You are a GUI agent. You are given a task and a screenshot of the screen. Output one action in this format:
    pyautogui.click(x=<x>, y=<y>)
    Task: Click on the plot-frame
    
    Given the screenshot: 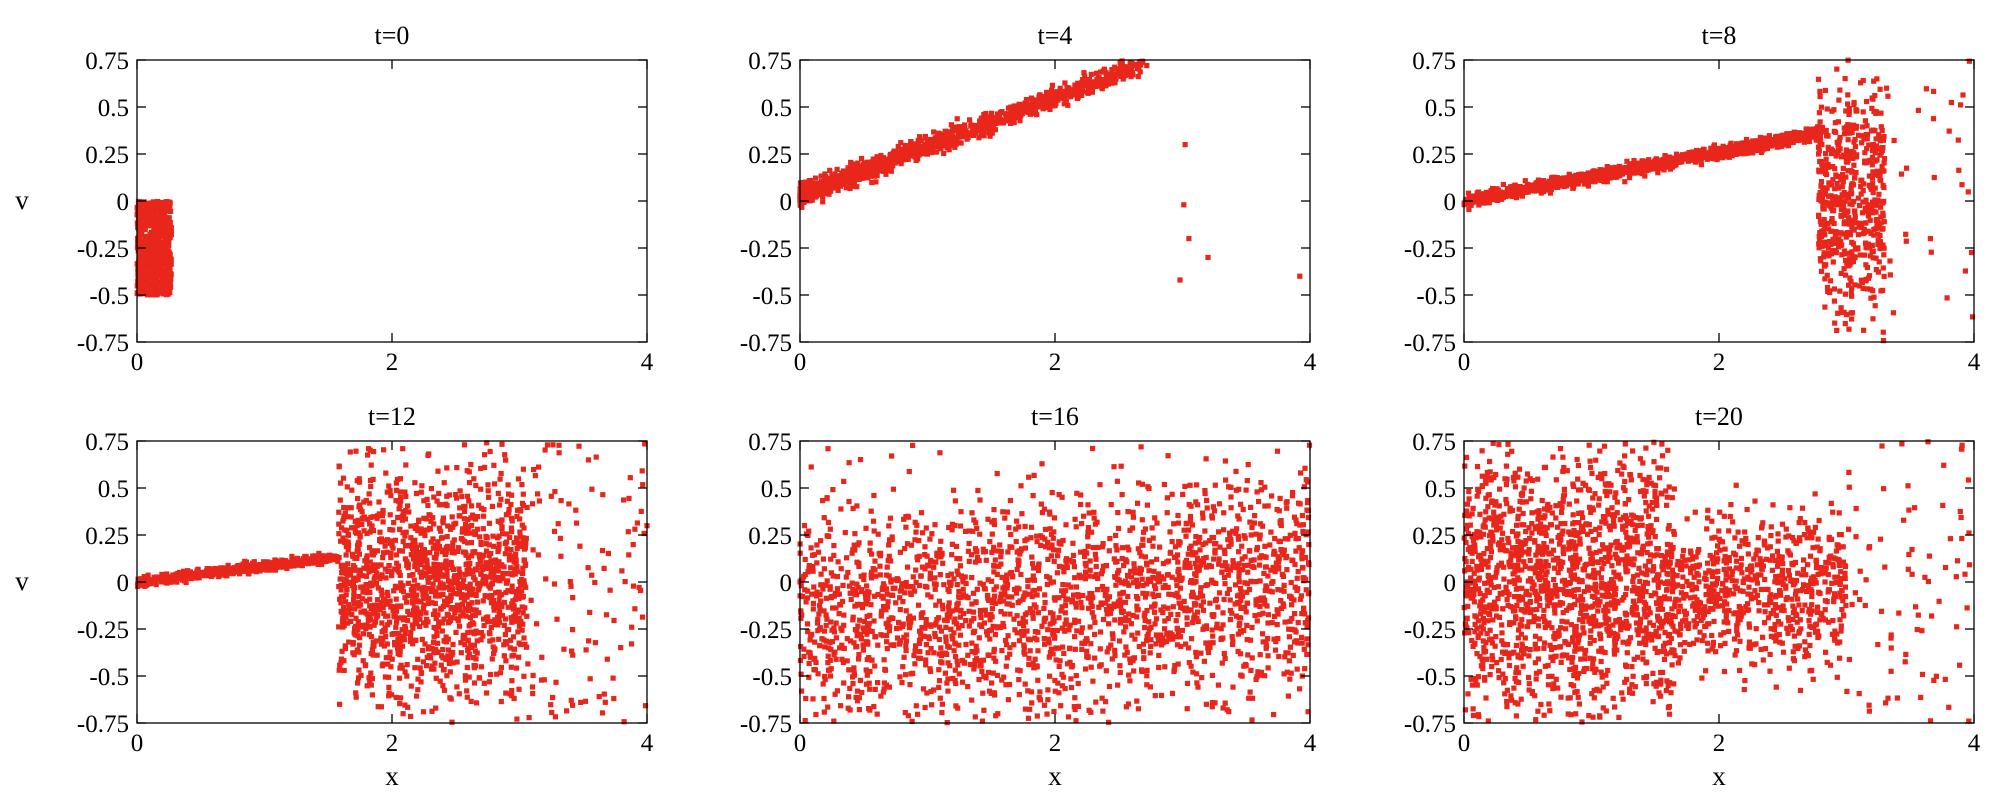 What is the action you would take?
    pyautogui.click(x=392, y=201)
    